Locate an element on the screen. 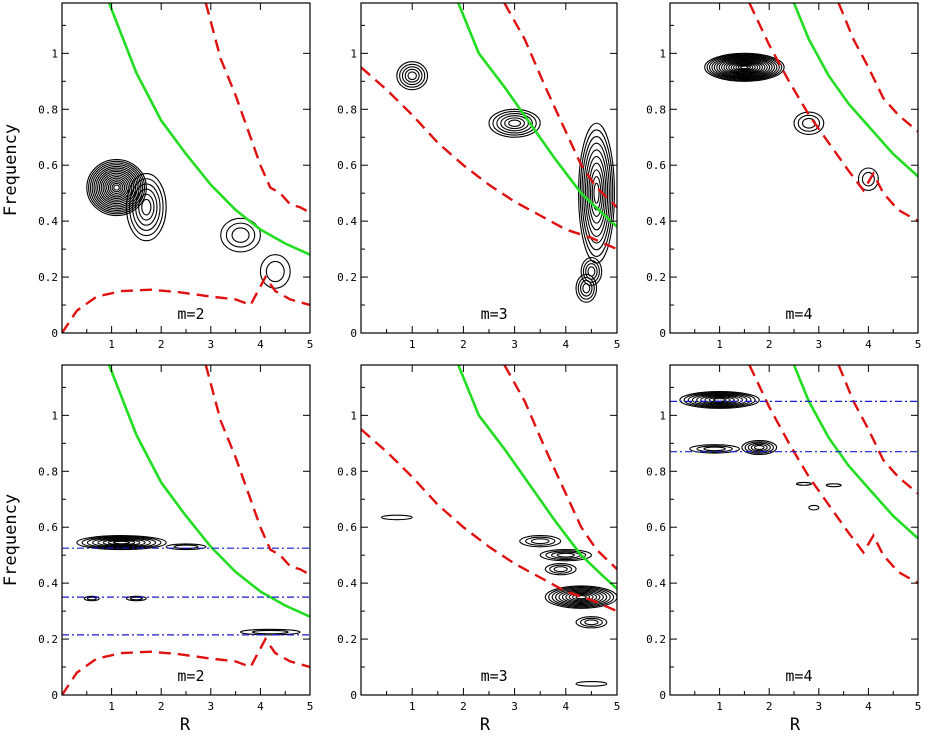 The width and height of the screenshot is (926, 738). mode-label: m=3 is located at coordinates (494, 314).